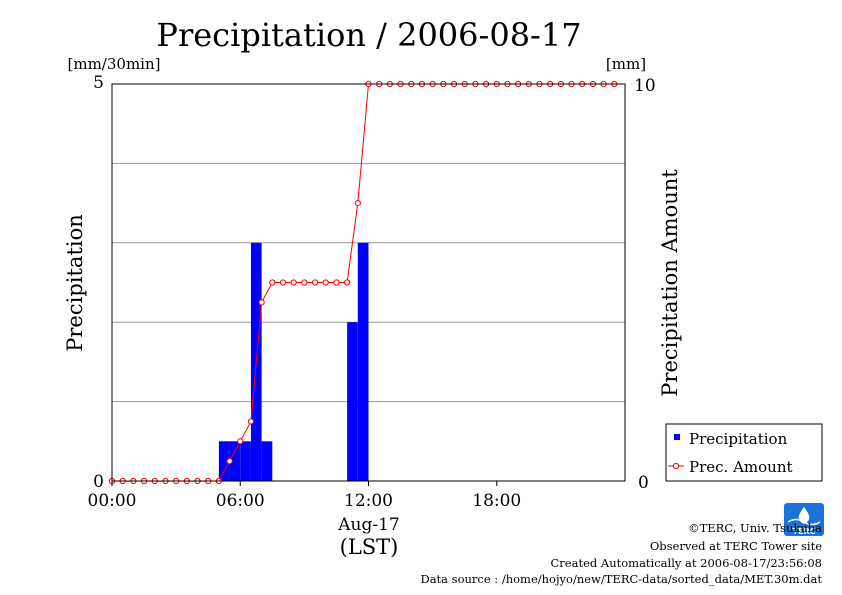 This screenshot has height=595, width=842. I want to click on left-axis-unit: [mm/30min], so click(114, 64).